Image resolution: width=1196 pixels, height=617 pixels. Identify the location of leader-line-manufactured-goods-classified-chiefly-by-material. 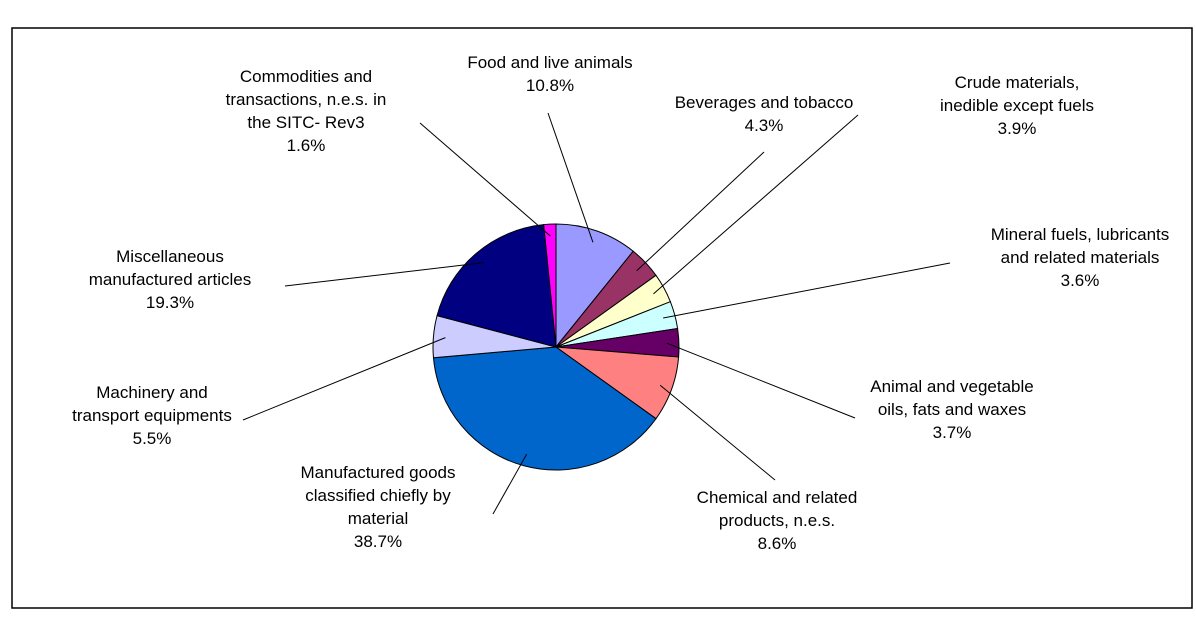
(510, 484).